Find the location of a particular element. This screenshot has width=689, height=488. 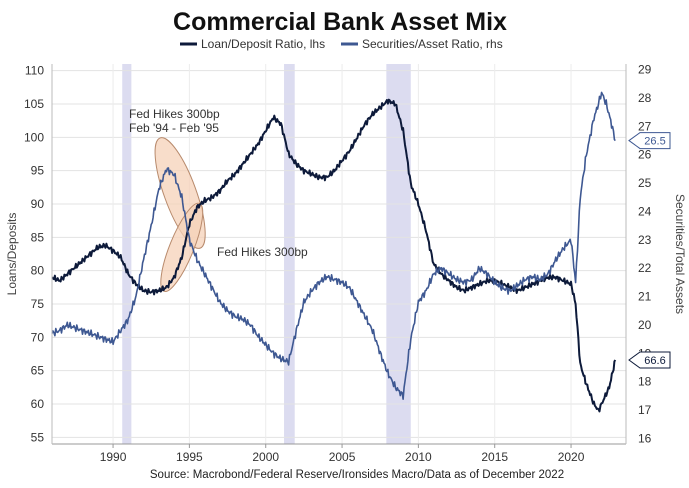

annotation-text-1-line-0: Fed Hikes 300bp is located at coordinates (174, 114).